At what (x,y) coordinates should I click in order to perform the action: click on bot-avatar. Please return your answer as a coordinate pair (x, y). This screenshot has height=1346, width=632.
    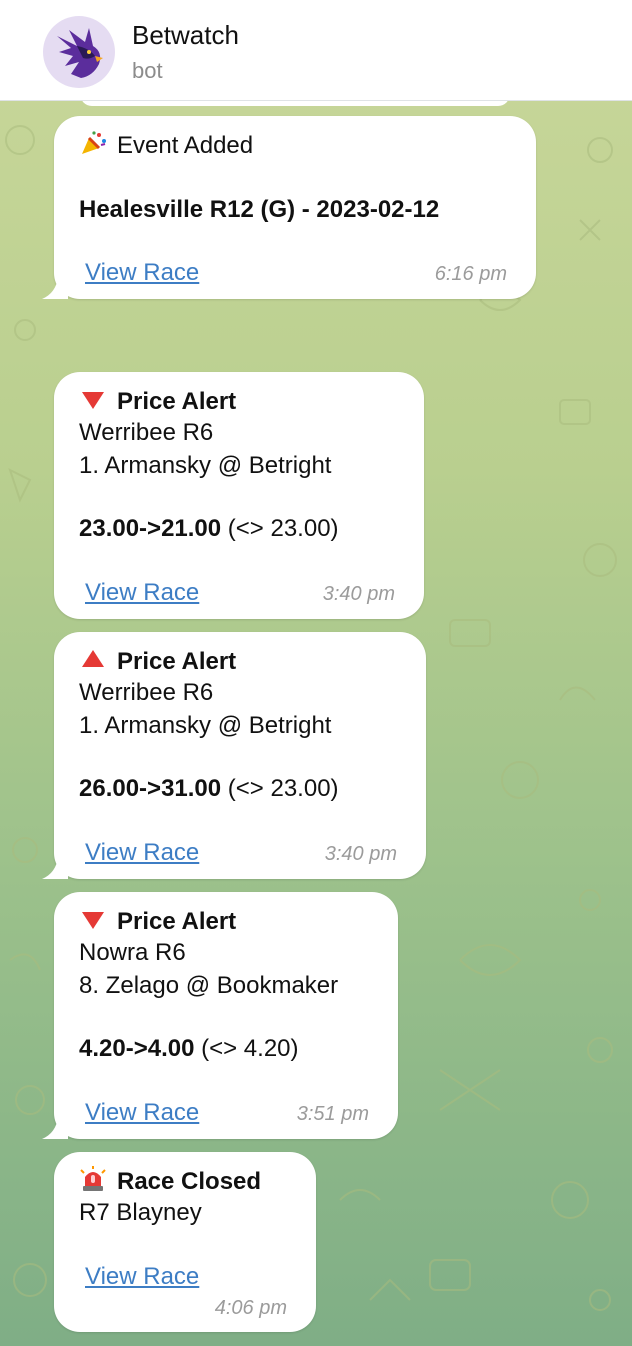
    Looking at the image, I should click on (79, 52).